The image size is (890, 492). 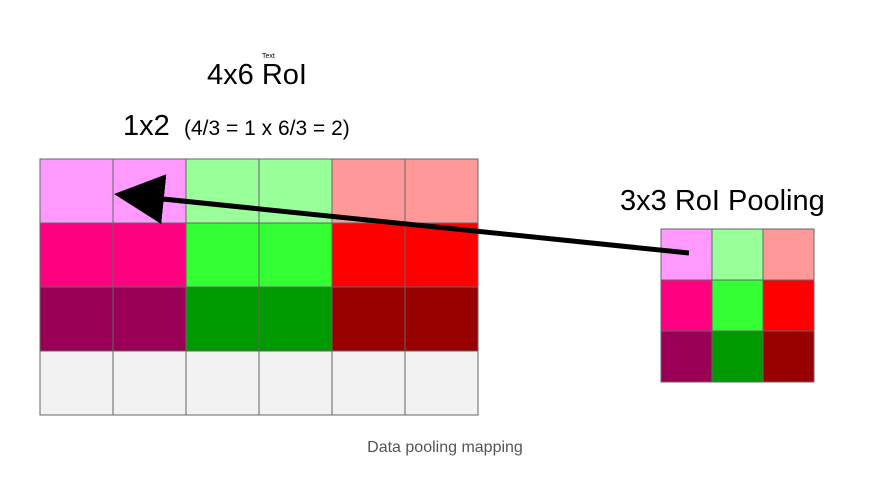 What do you see at coordinates (267, 128) in the screenshot?
I see `formula-detail: (4/3 = 1 x 6/3 = 2)` at bounding box center [267, 128].